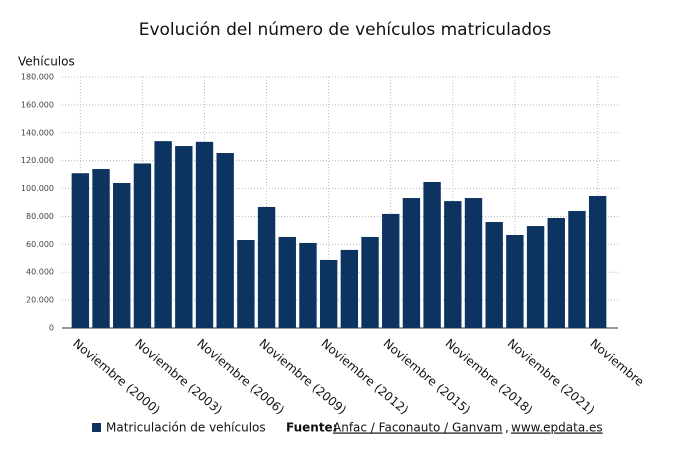 This screenshot has width=690, height=464. What do you see at coordinates (40, 216) in the screenshot?
I see `y-tick-label: 80.000` at bounding box center [40, 216].